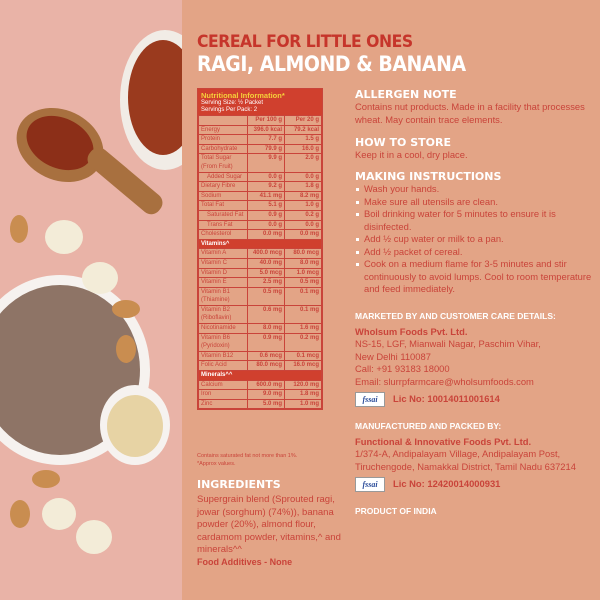 The width and height of the screenshot is (600, 600). I want to click on ingredients-heading: INGREDIENTS, so click(239, 484).